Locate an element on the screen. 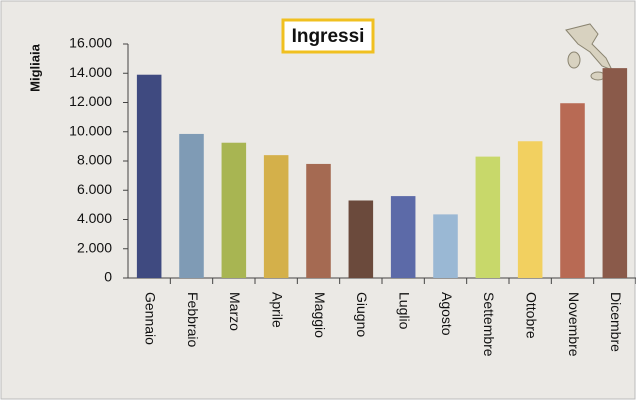 The height and width of the screenshot is (400, 636). y-tick-label: 6.000 is located at coordinates (94, 189).